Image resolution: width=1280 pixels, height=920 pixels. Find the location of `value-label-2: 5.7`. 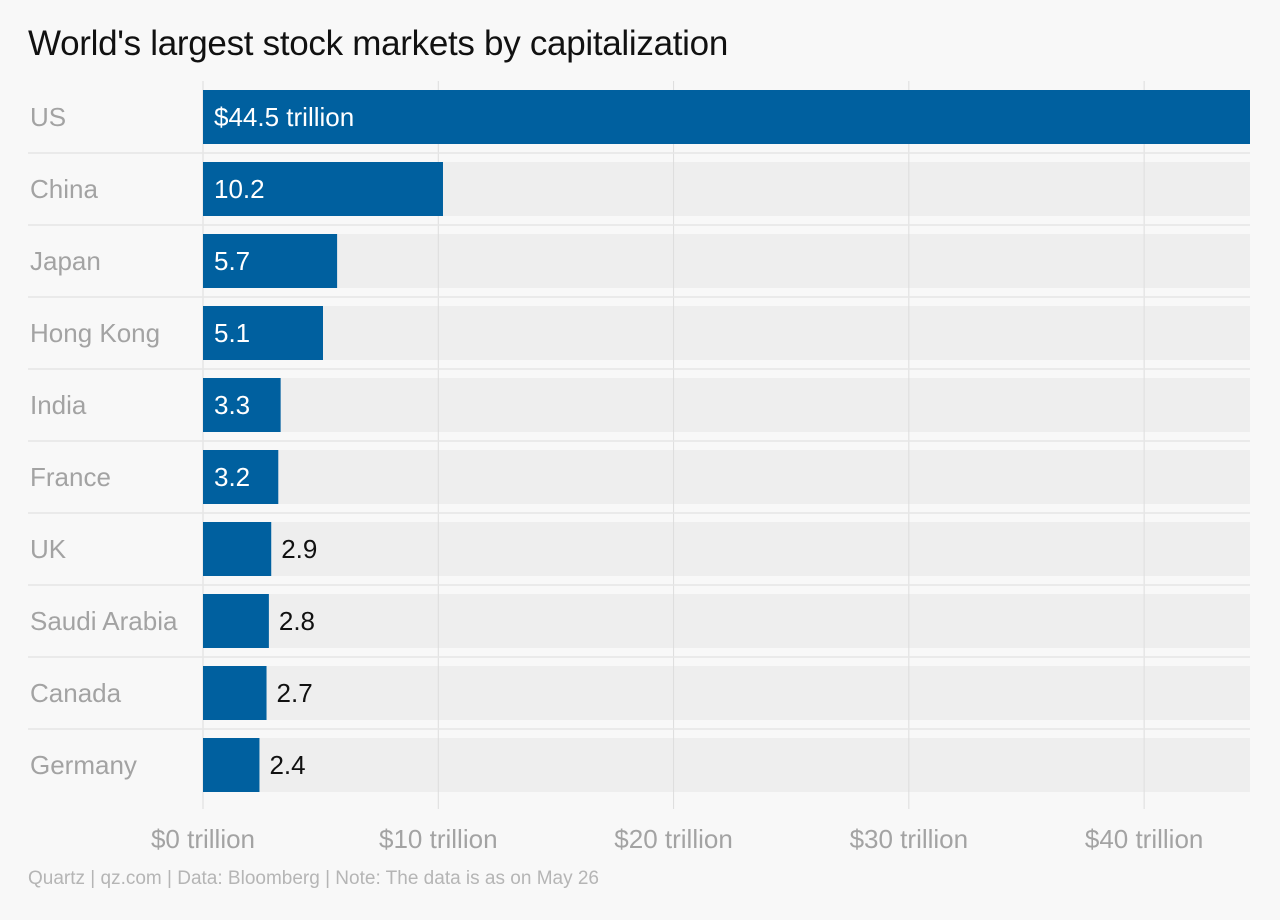

value-label-2: 5.7 is located at coordinates (232, 261).